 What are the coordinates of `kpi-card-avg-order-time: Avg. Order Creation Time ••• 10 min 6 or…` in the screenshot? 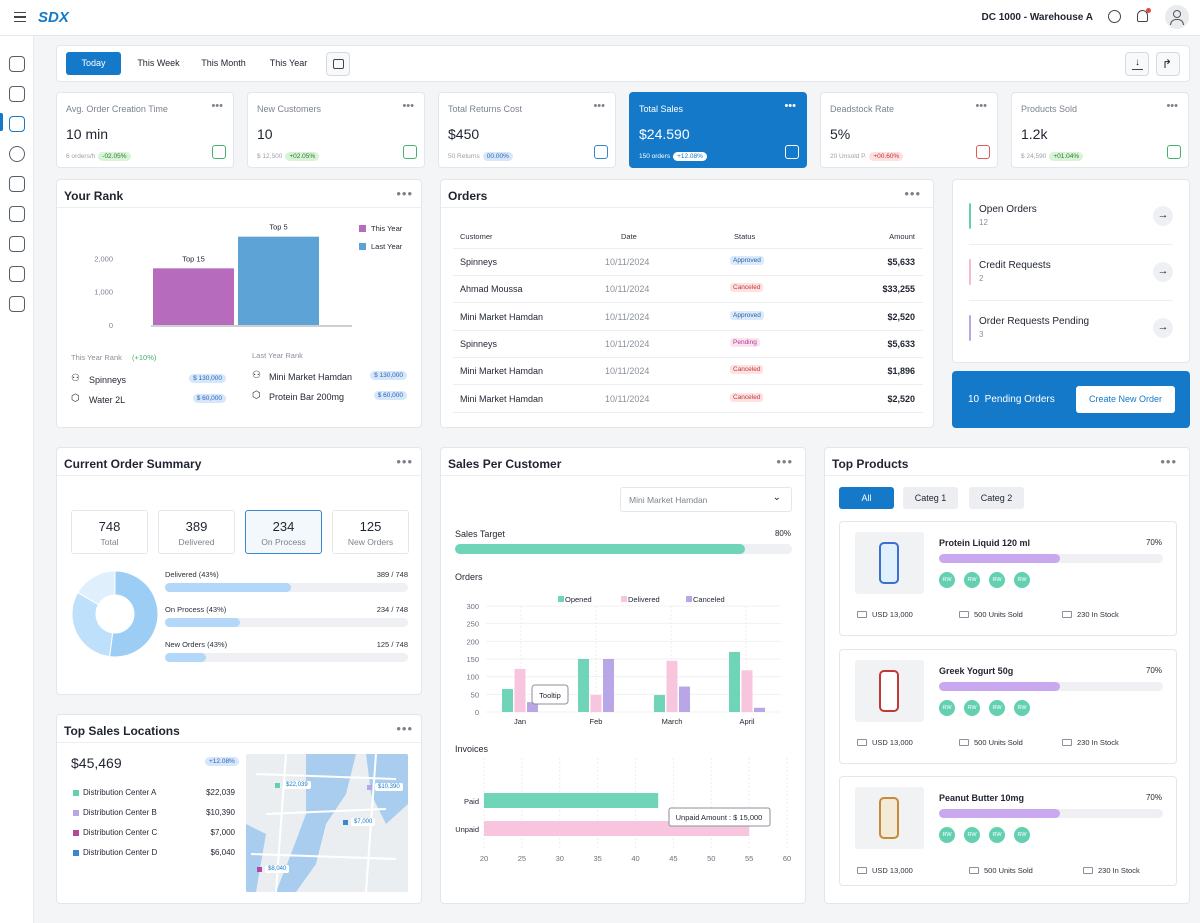 It's located at (145, 130).